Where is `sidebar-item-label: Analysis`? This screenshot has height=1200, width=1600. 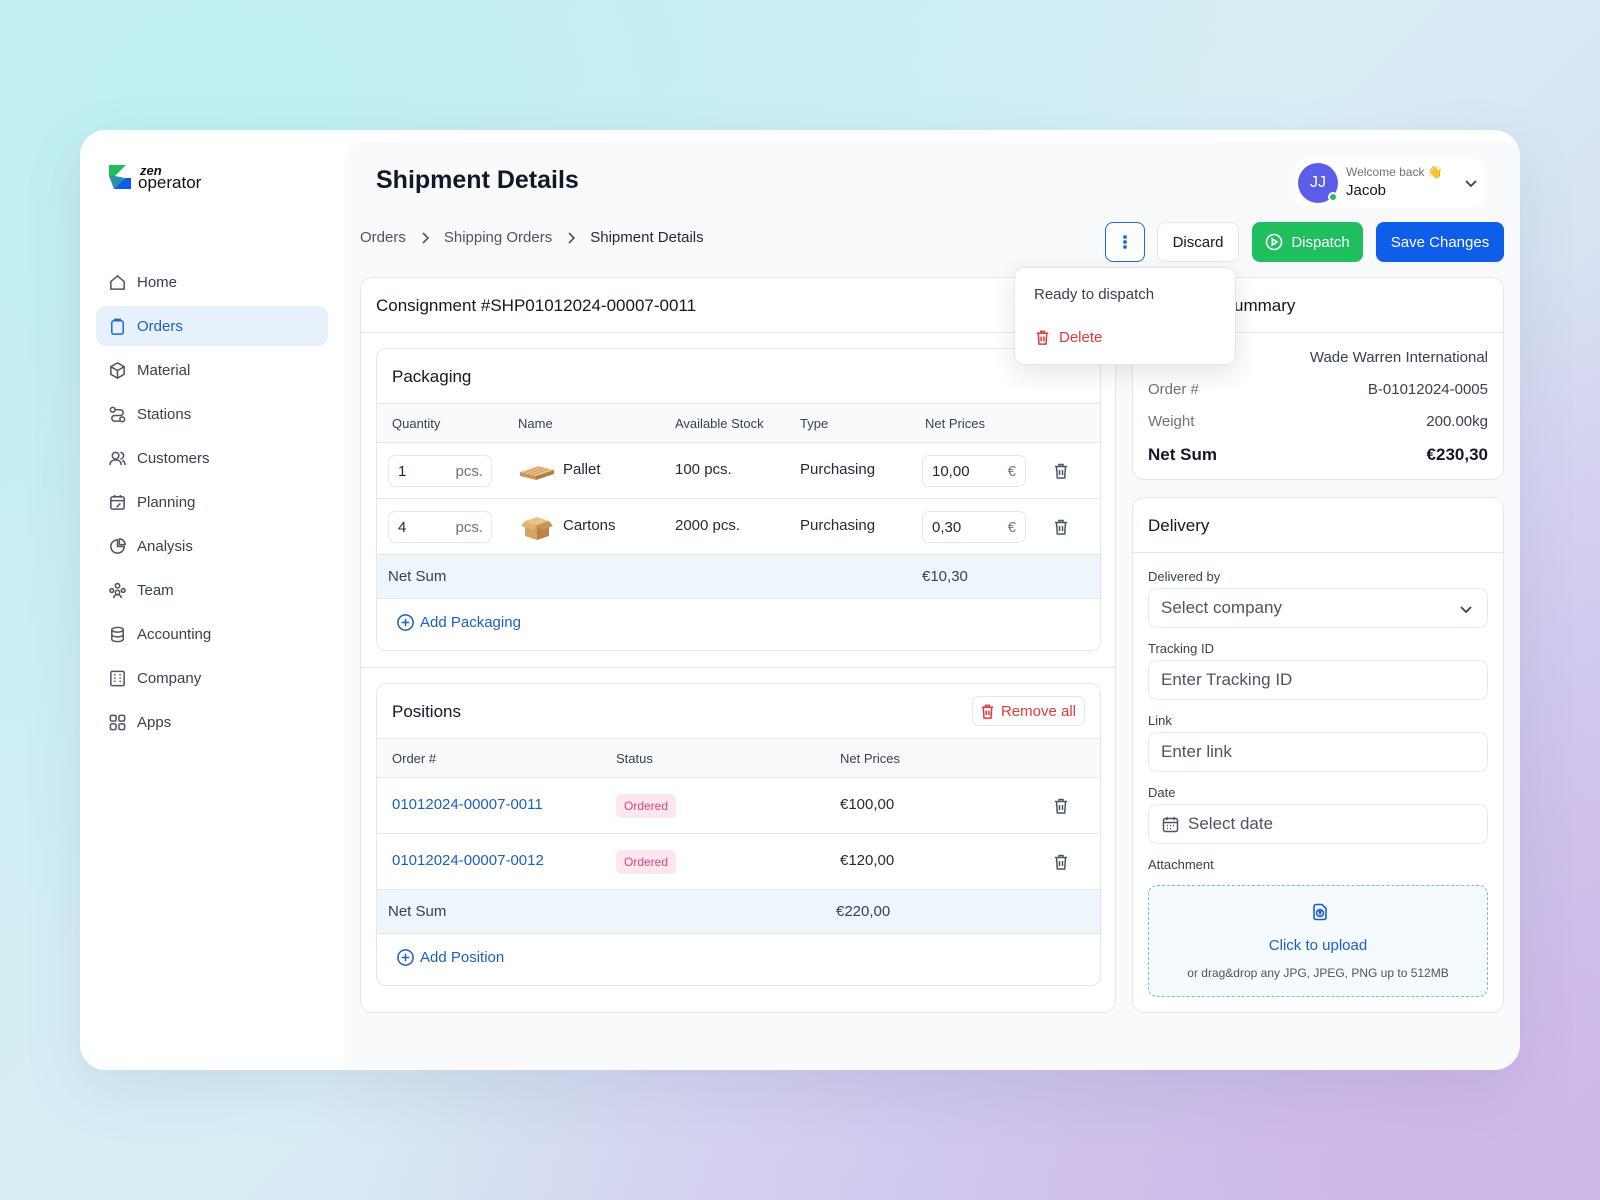
sidebar-item-label: Analysis is located at coordinates (165, 546).